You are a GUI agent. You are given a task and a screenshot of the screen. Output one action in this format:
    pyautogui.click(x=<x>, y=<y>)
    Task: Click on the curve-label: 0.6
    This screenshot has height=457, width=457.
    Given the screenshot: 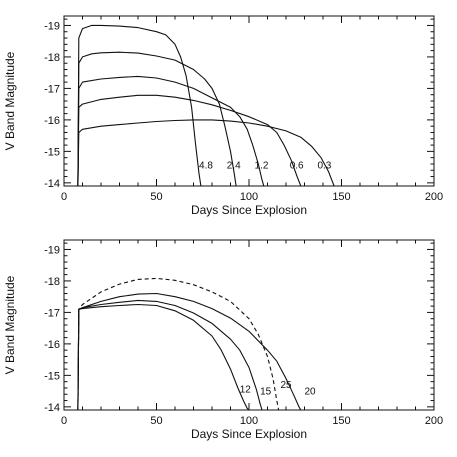 What is the action you would take?
    pyautogui.click(x=297, y=166)
    